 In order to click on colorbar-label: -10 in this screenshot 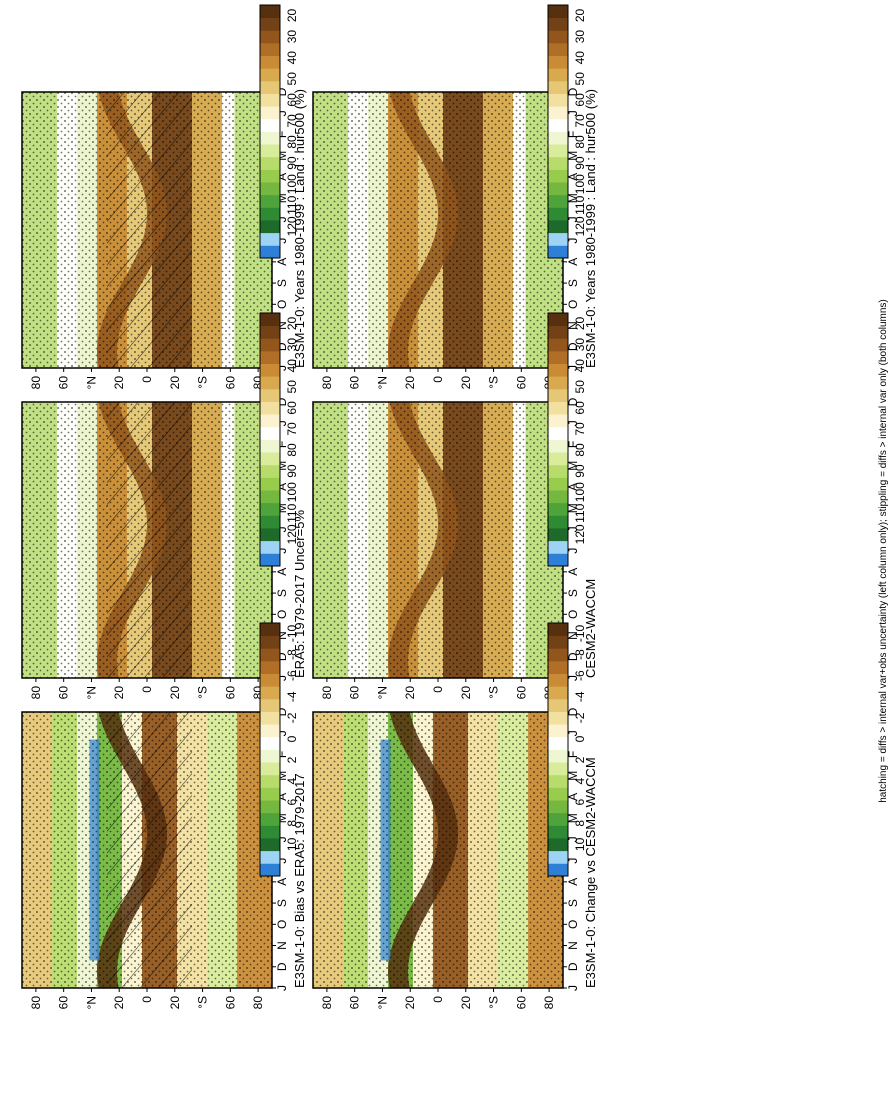, I will do `click(580, 634)`.